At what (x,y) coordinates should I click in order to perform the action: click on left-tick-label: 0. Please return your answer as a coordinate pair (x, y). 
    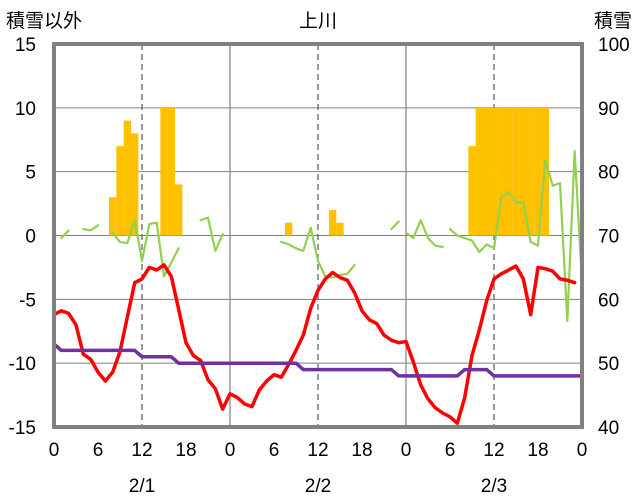
    Looking at the image, I should click on (30, 237).